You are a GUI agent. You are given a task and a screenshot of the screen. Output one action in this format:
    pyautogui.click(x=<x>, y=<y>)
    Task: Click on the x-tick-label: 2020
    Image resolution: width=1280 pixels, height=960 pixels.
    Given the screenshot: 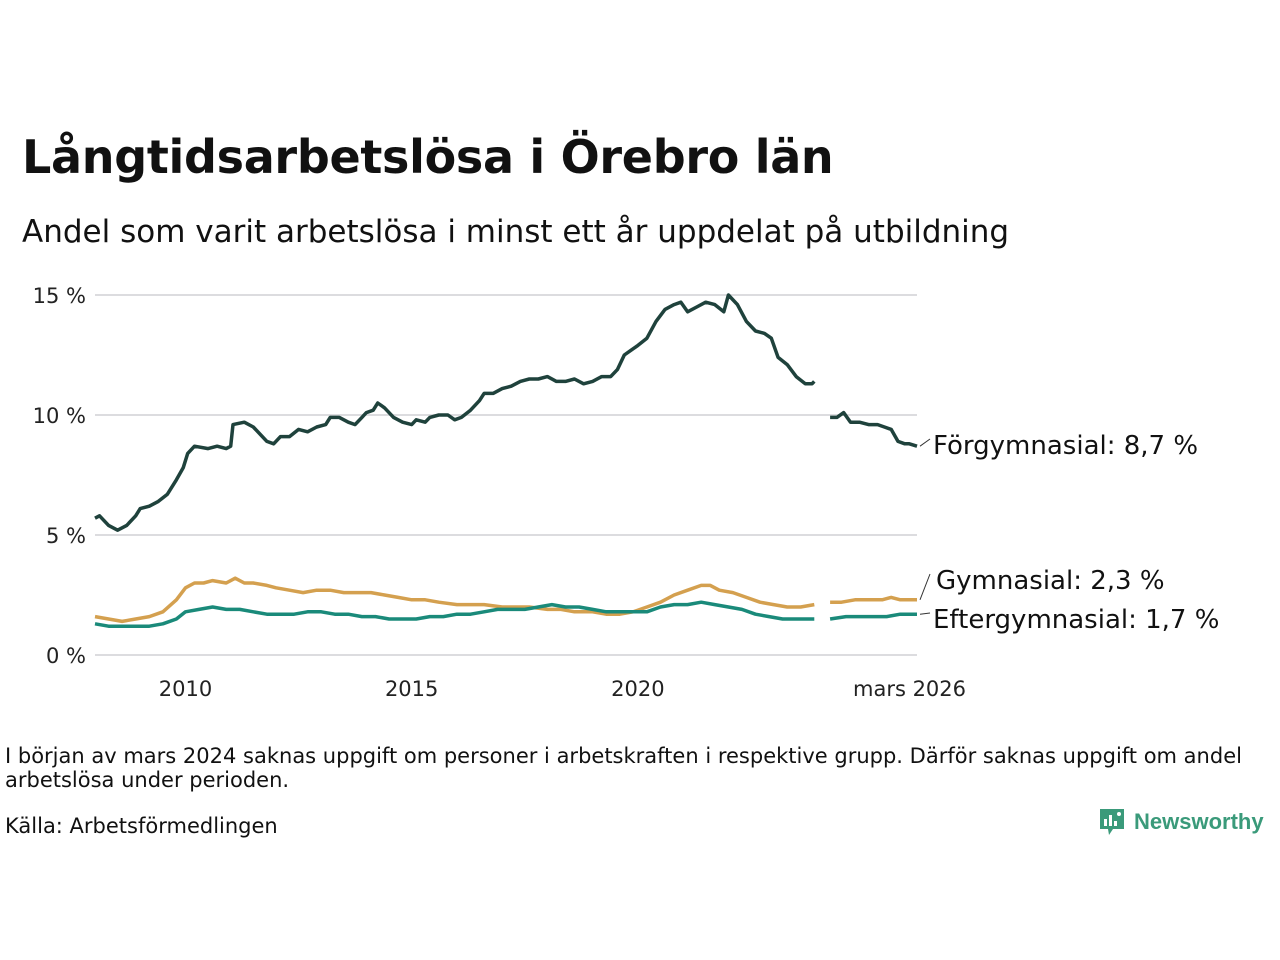 What is the action you would take?
    pyautogui.click(x=637, y=689)
    